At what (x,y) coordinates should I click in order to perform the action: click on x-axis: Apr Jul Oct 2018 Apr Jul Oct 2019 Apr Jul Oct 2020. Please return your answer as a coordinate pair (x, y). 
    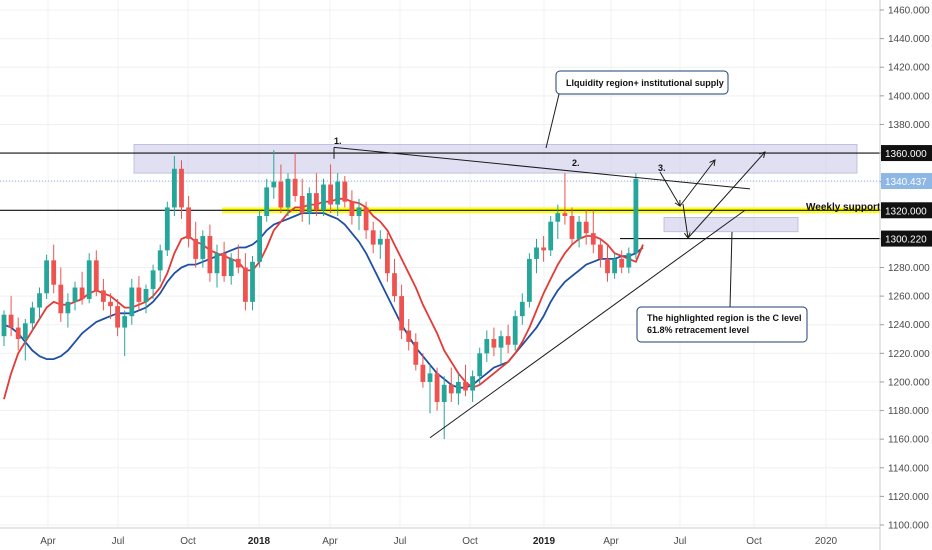
    Looking at the image, I should click on (440, 537).